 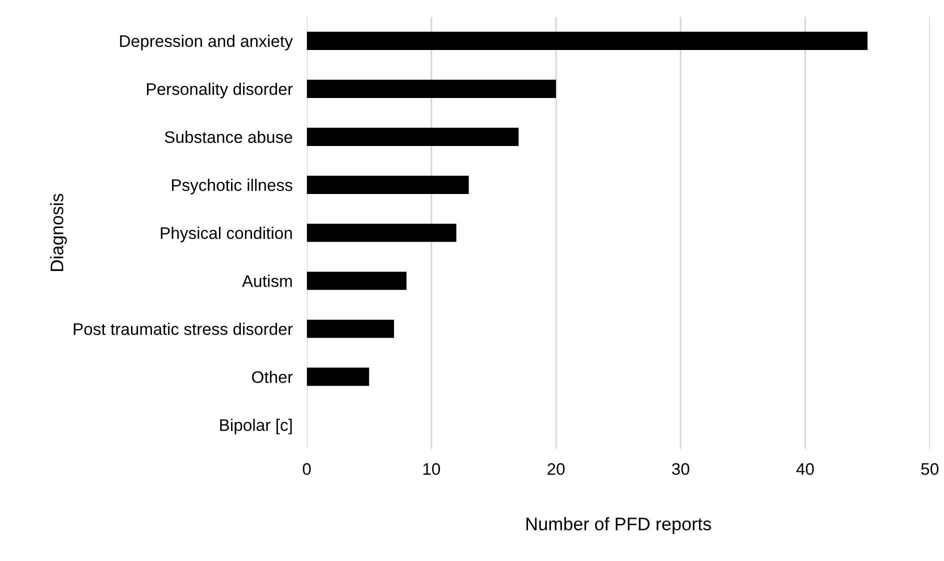 What do you see at coordinates (232, 186) in the screenshot?
I see `y-tick-label: Psychotic illness` at bounding box center [232, 186].